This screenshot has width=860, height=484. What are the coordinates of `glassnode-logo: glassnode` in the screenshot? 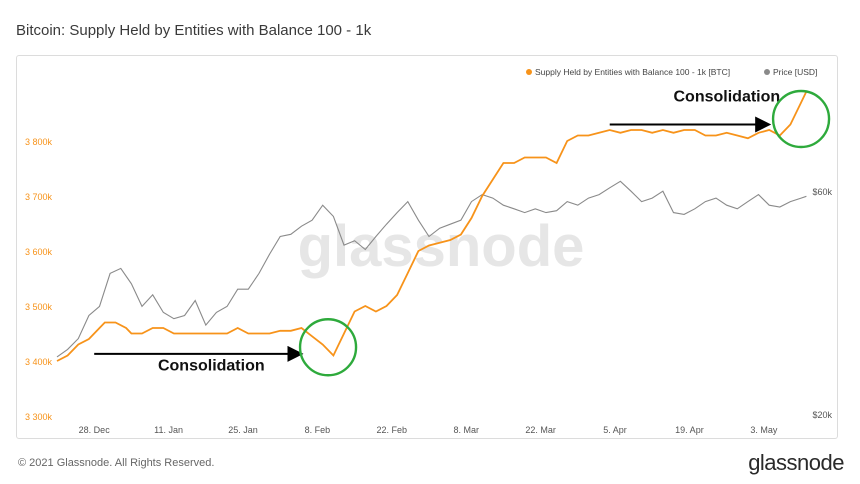 It's located at (796, 462).